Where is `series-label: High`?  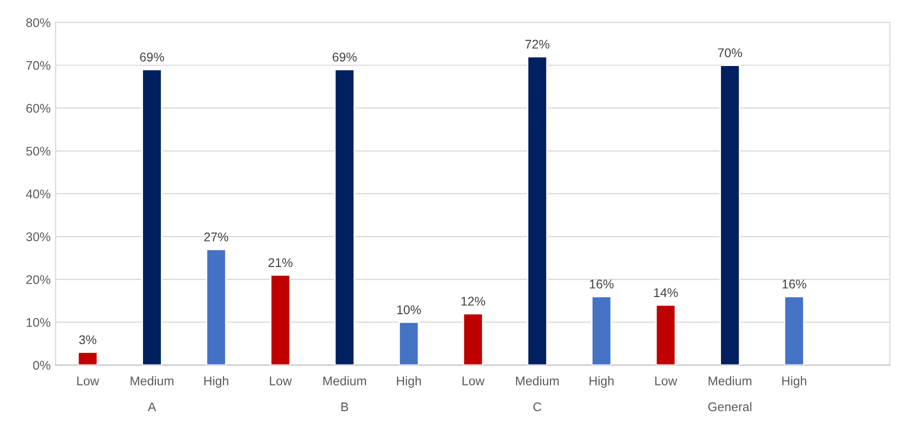 series-label: High is located at coordinates (216, 382).